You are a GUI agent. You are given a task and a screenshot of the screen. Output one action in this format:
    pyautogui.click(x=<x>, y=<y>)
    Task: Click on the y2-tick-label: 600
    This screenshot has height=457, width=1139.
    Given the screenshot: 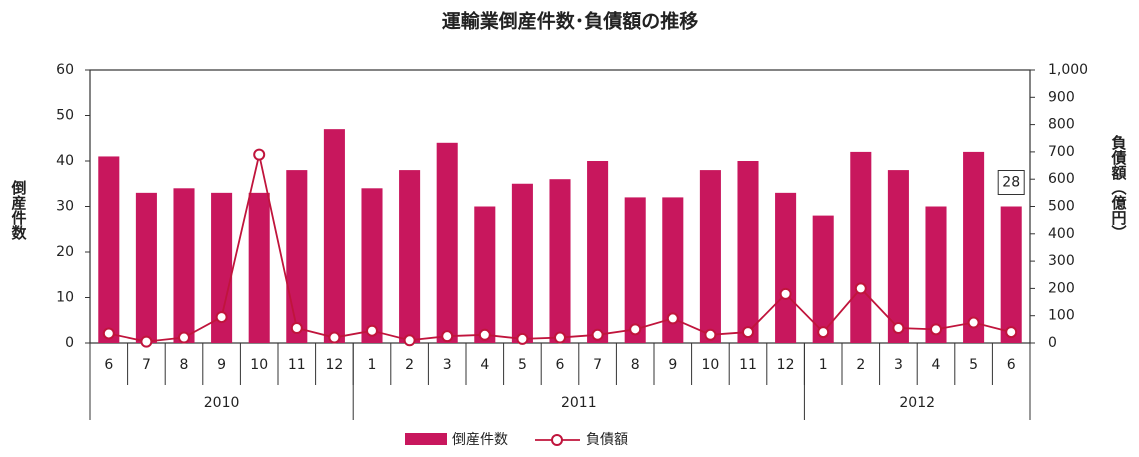 What is the action you would take?
    pyautogui.click(x=1061, y=179)
    